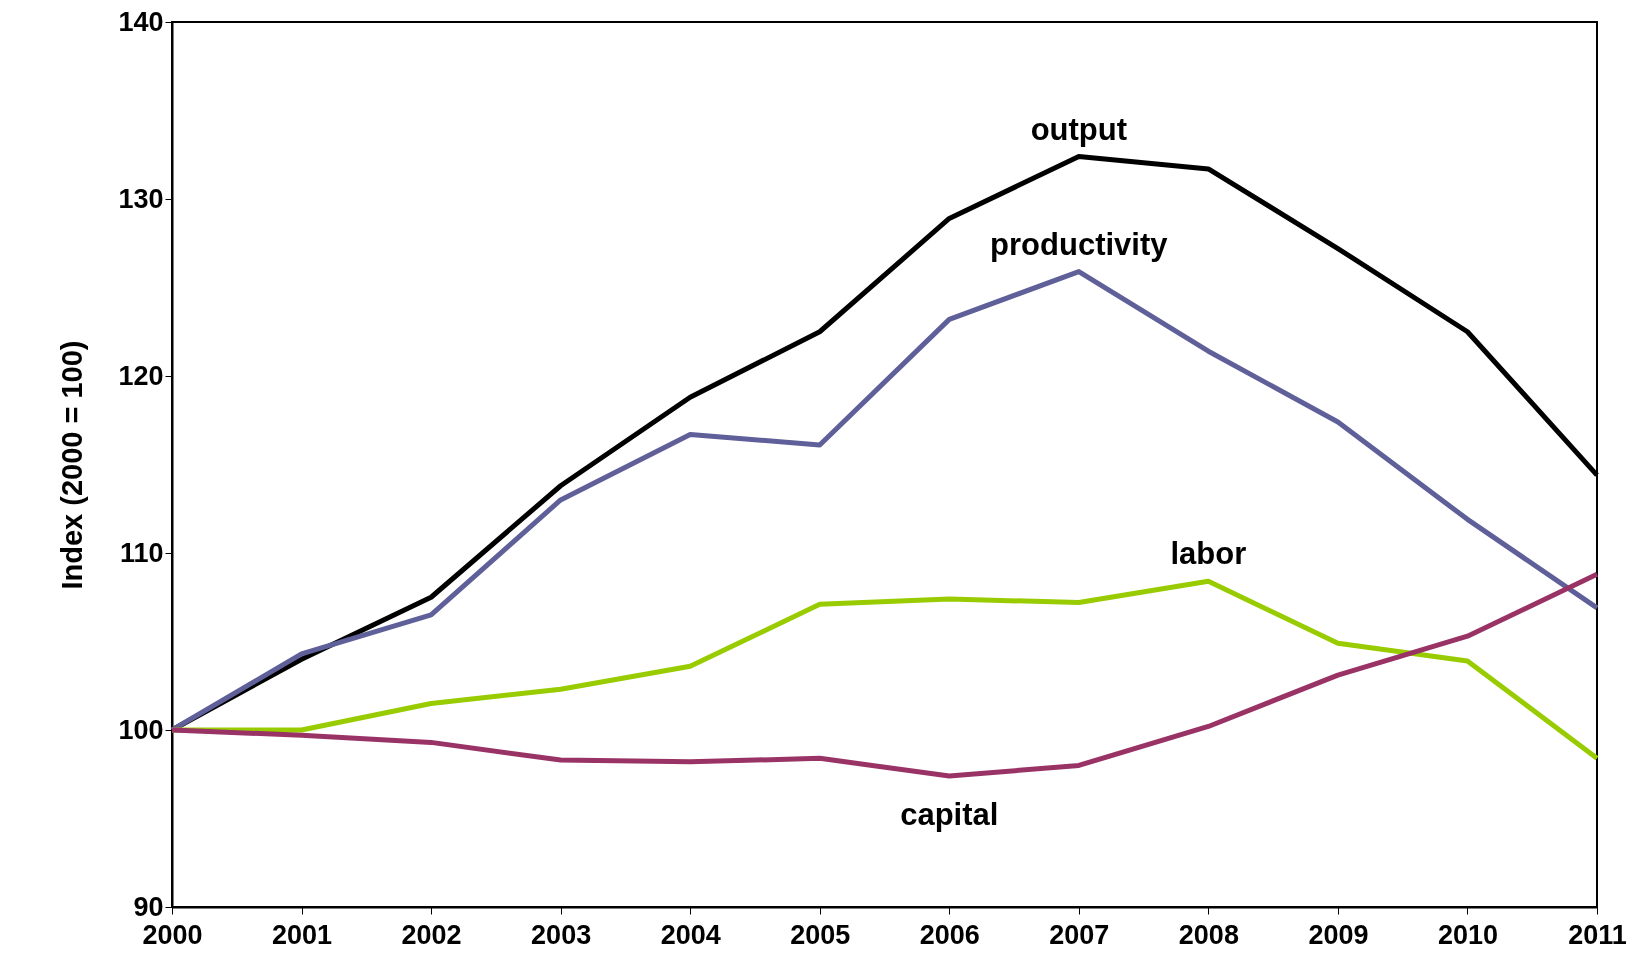 The height and width of the screenshot is (978, 1648). I want to click on series-label: output, so click(1079, 129).